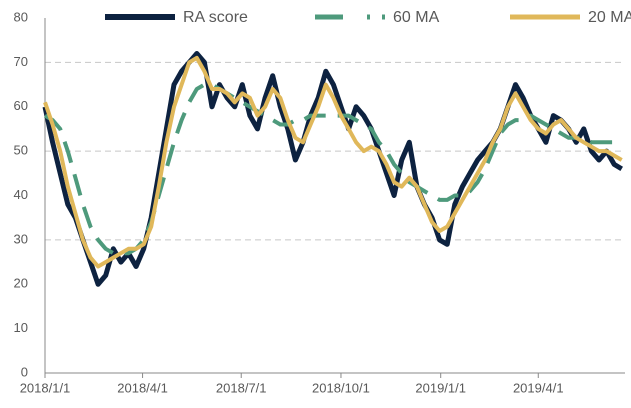 The image size is (631, 408). I want to click on y-tick-label: 60, so click(21, 105).